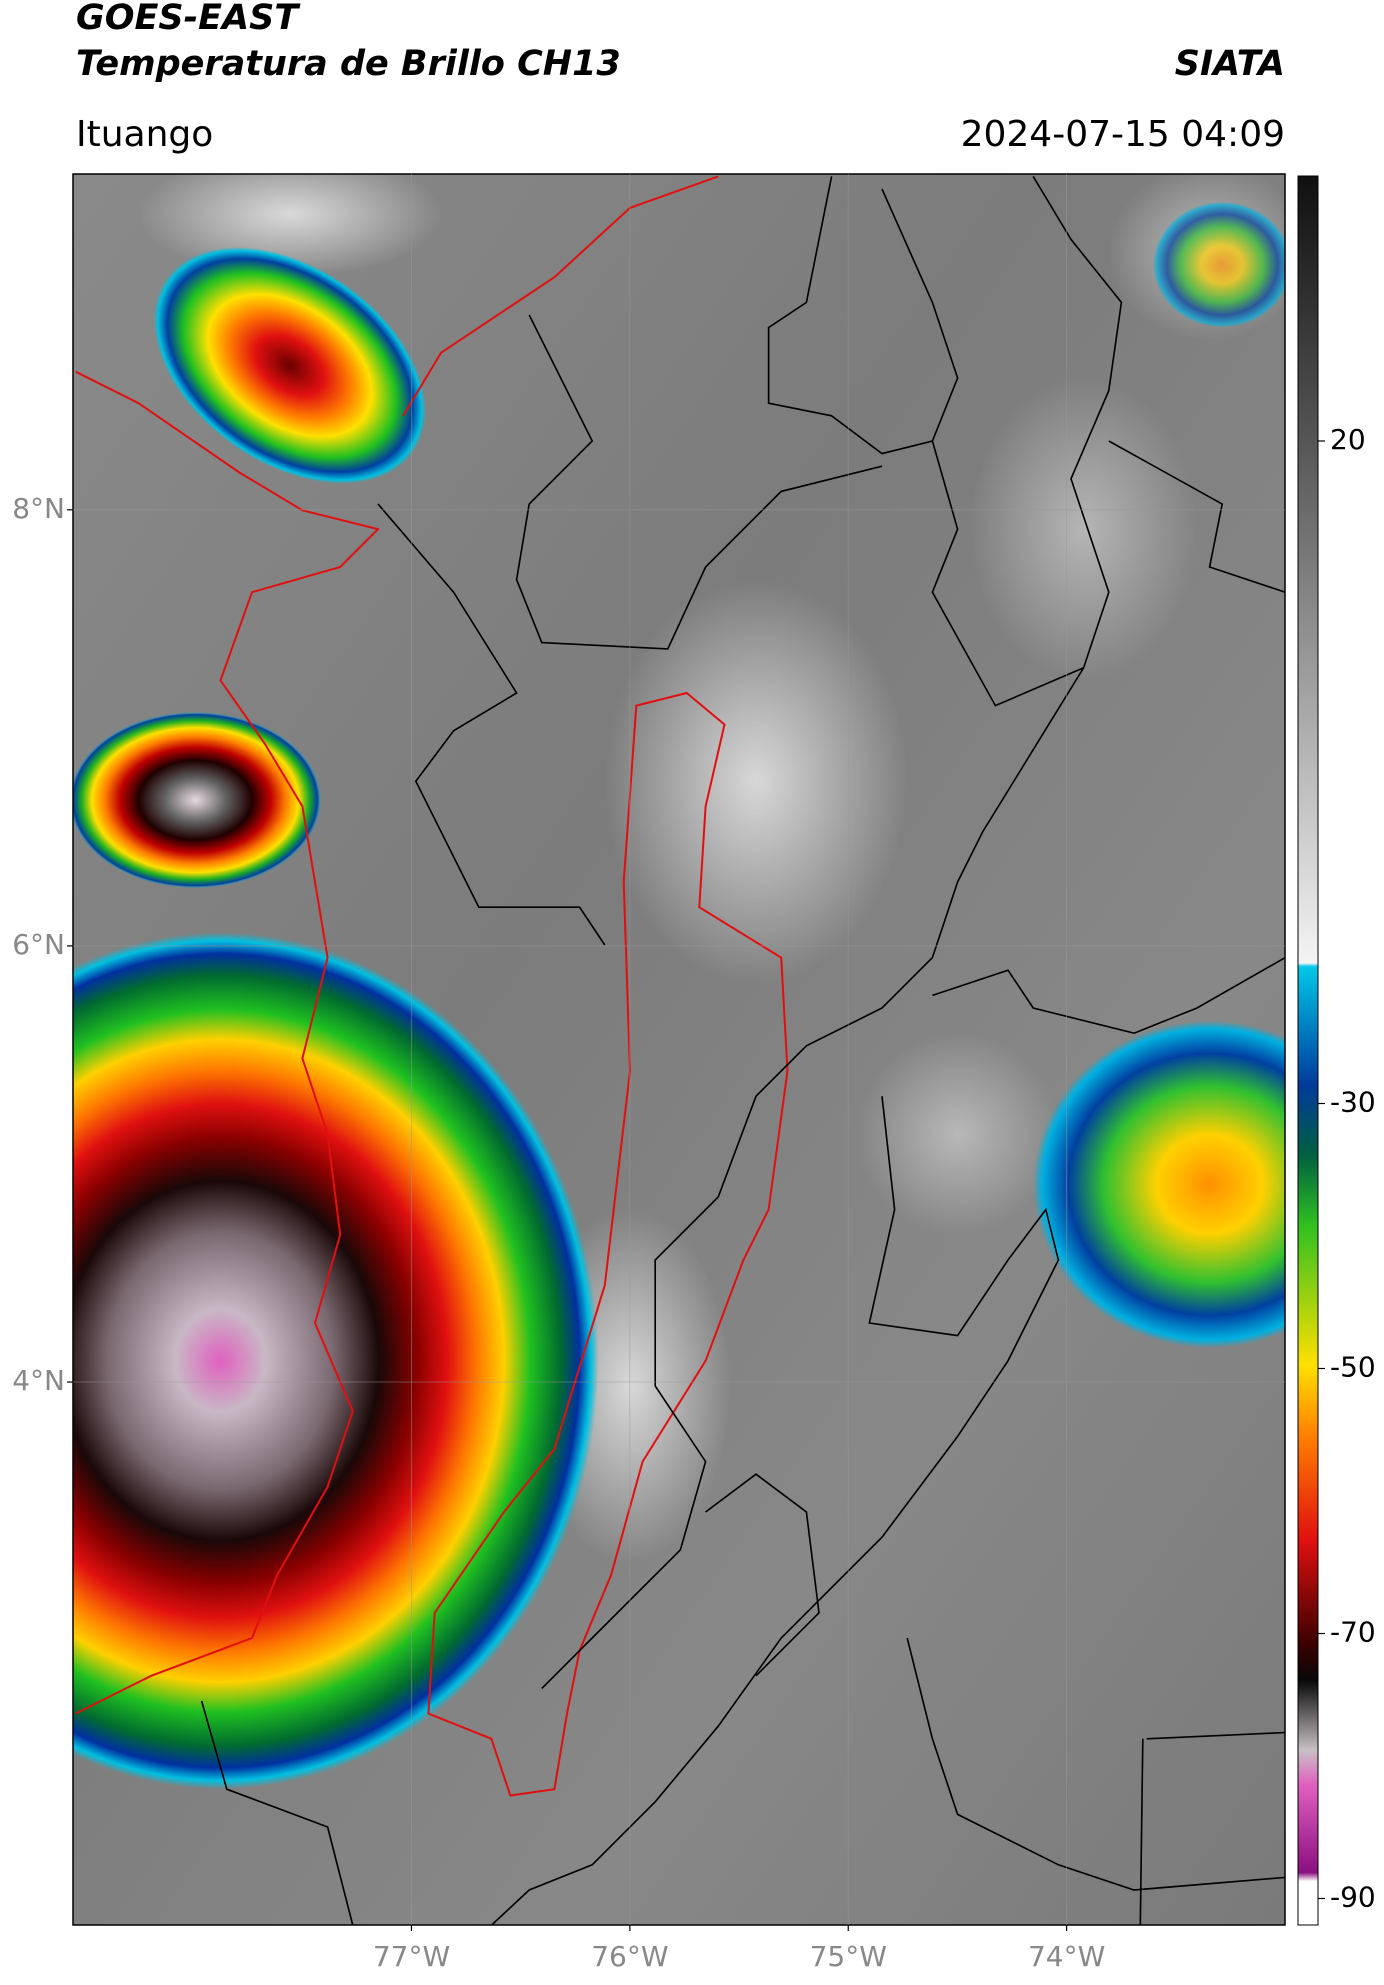  What do you see at coordinates (1353, 1367) in the screenshot?
I see `colorbar-tick-label: -50` at bounding box center [1353, 1367].